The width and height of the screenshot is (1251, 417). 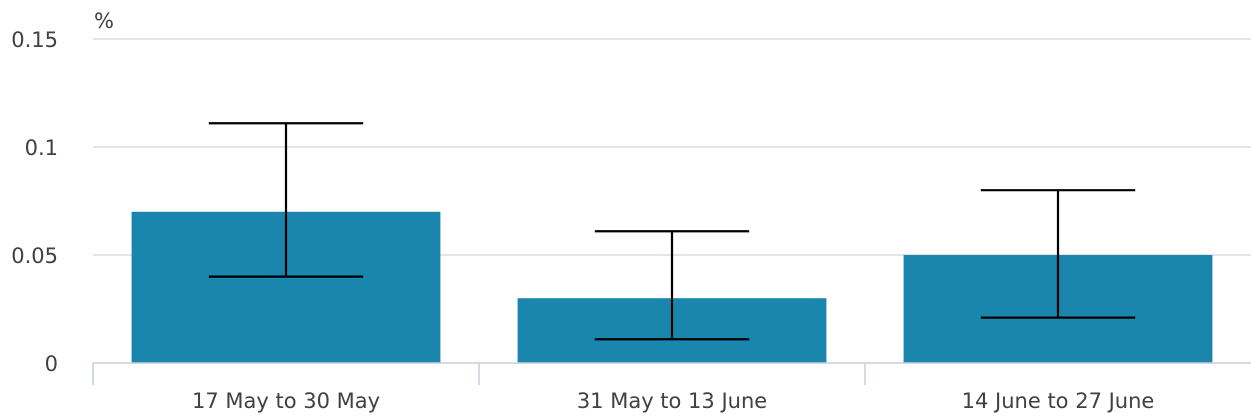 I want to click on y-tick-label: 0.15, so click(x=34, y=40).